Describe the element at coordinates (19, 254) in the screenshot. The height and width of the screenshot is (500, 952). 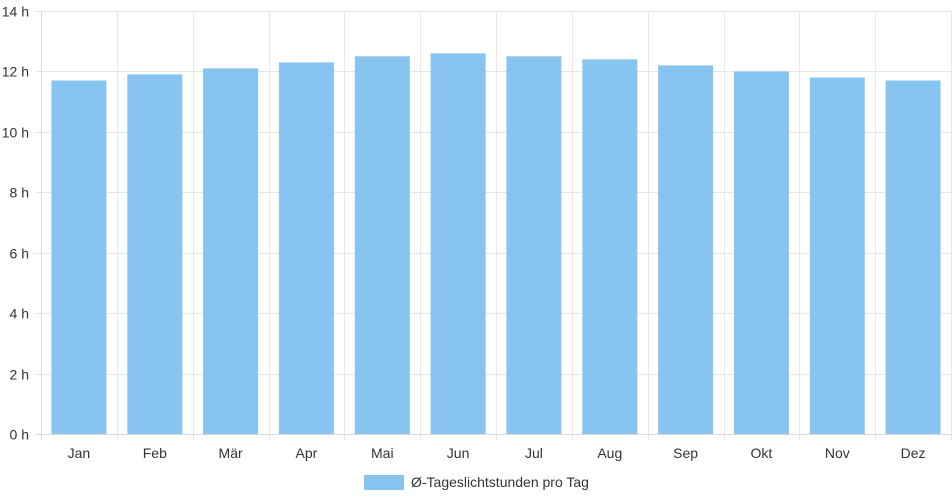
I see `y-tick-label: 6 h` at that location.